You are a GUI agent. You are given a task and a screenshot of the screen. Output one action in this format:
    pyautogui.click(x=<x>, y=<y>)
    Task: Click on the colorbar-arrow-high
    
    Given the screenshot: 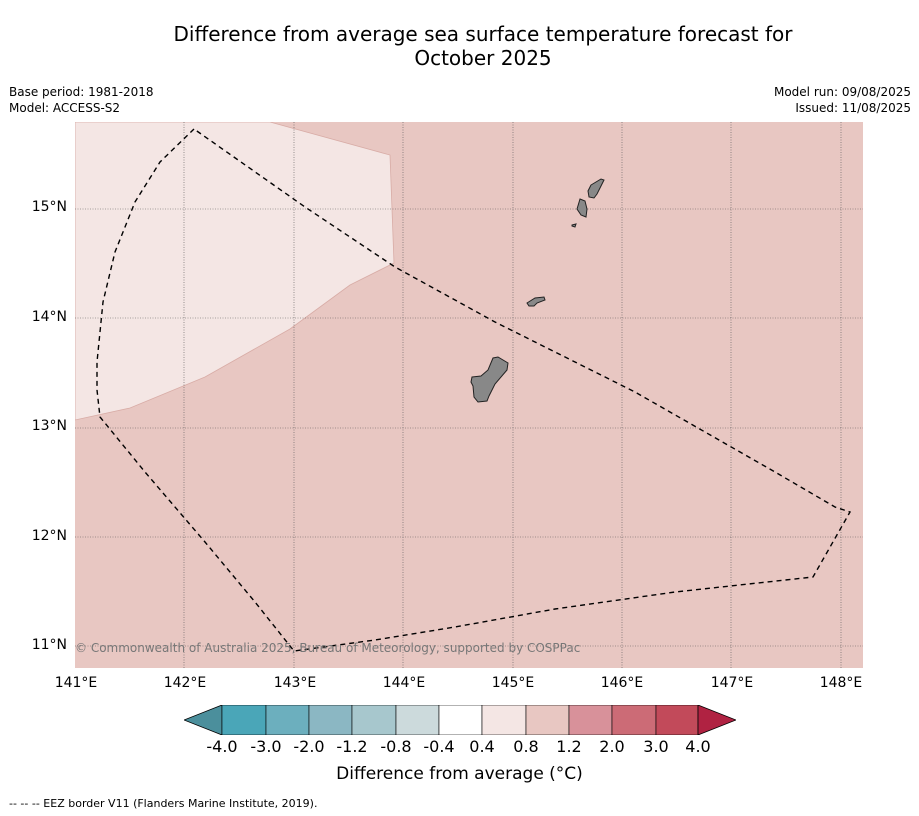 What is the action you would take?
    pyautogui.click(x=716, y=720)
    